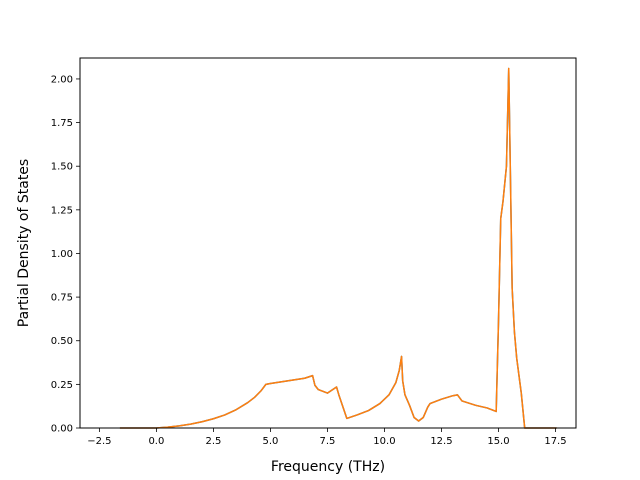 The image size is (640, 480). Describe the element at coordinates (328, 467) in the screenshot. I see `x-axis-label: Frequency (THz)` at that location.